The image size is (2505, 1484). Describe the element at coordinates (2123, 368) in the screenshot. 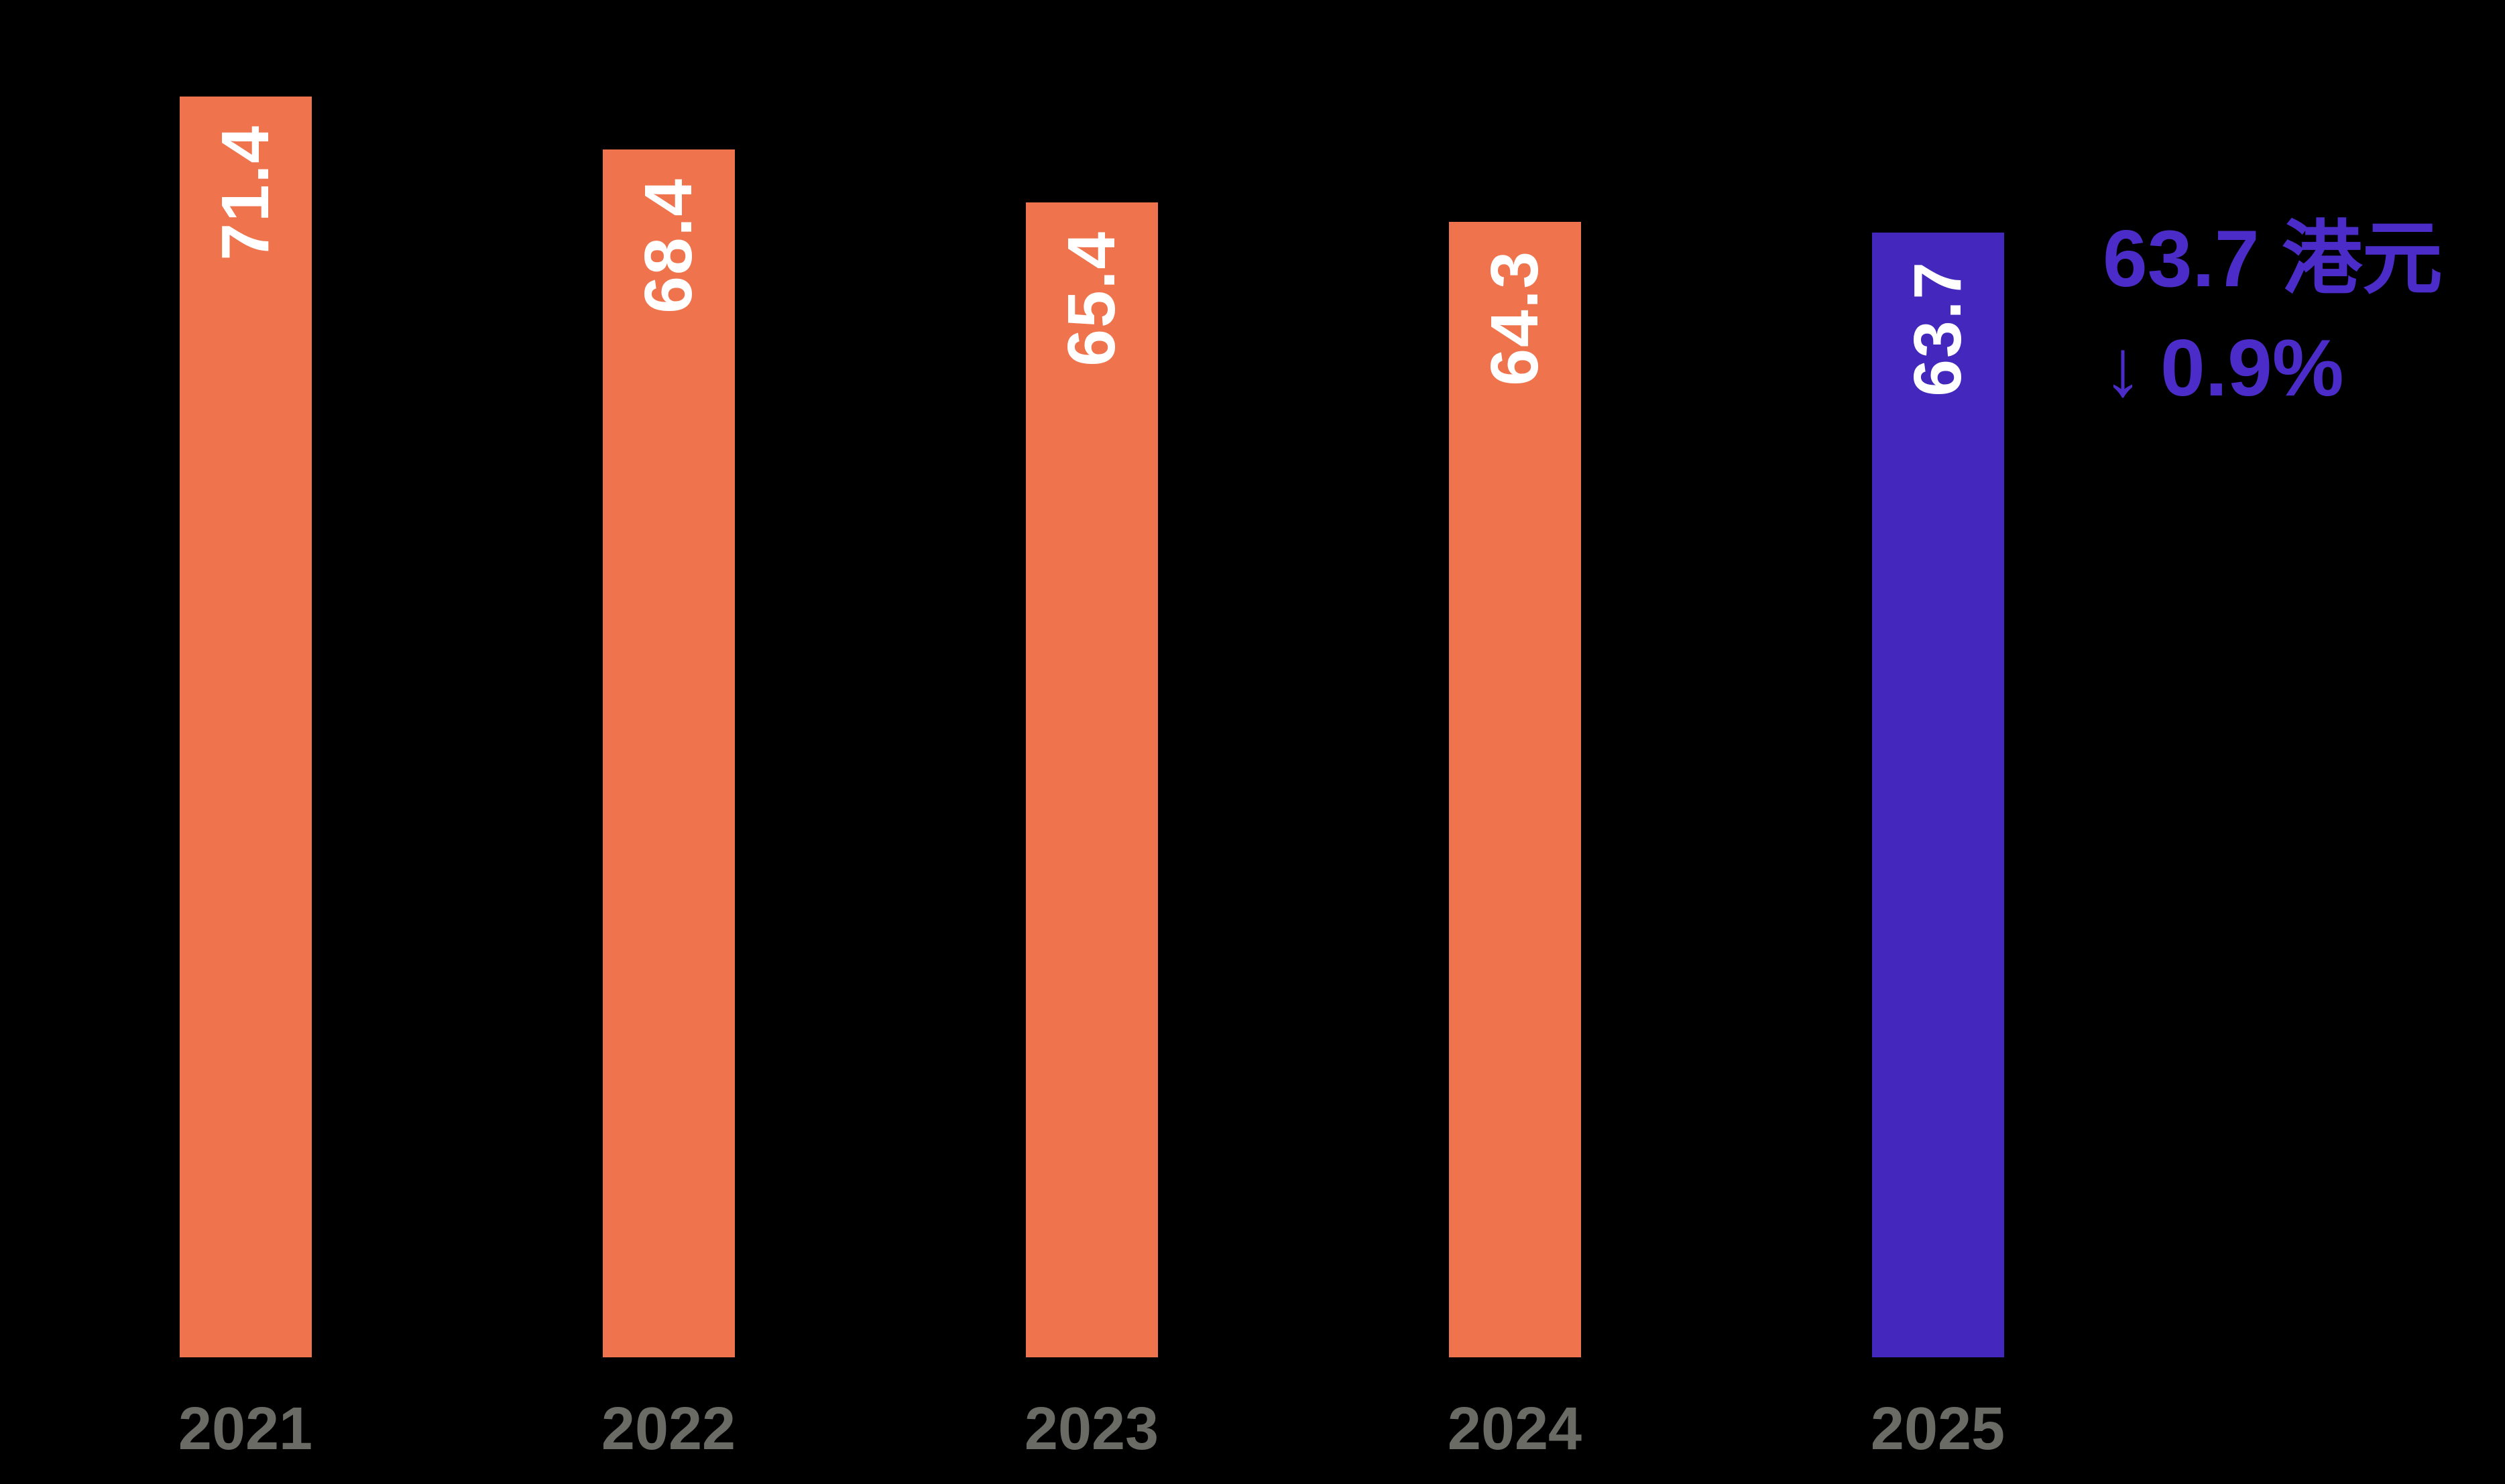

I see `down-arrow-icon: ↓` at that location.